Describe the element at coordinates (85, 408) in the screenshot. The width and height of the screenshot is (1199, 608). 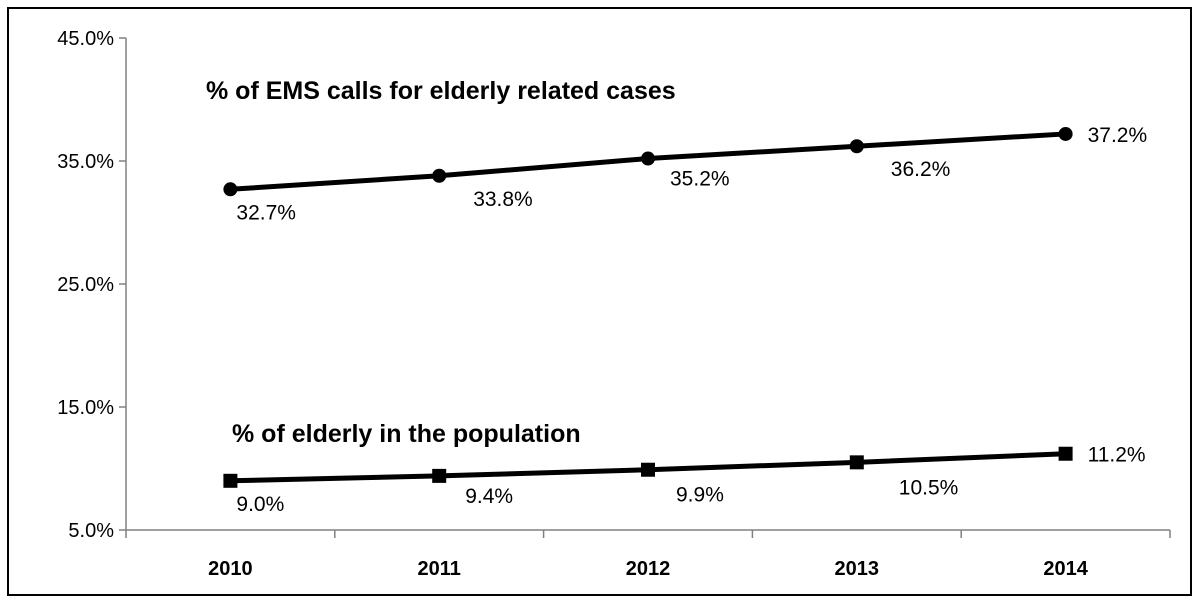
I see `y-tick-label: 15.0%` at that location.